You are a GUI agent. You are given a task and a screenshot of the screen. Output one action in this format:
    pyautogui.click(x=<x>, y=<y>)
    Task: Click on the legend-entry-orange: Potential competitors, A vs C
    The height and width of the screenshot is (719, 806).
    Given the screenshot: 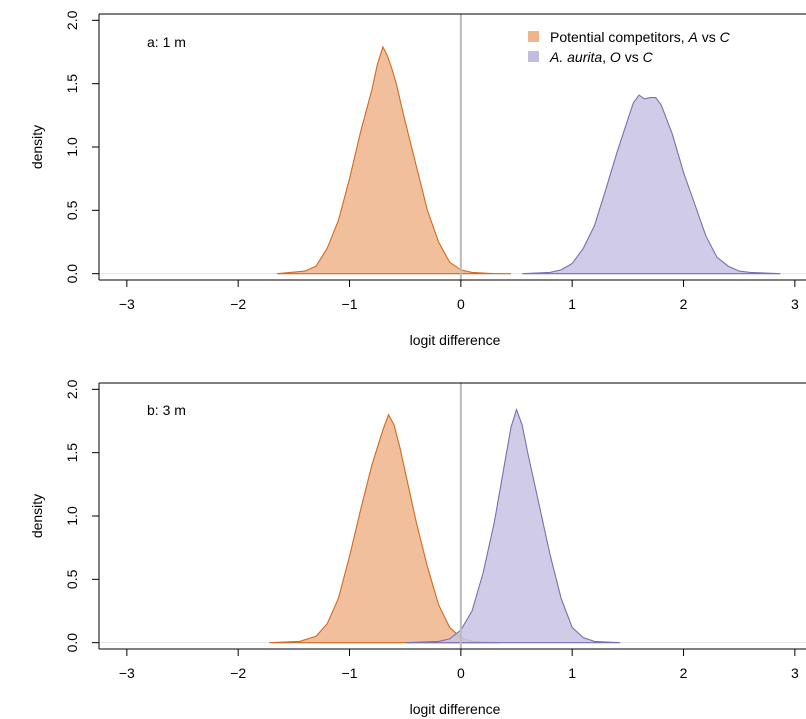 What is the action you would take?
    pyautogui.click(x=640, y=37)
    